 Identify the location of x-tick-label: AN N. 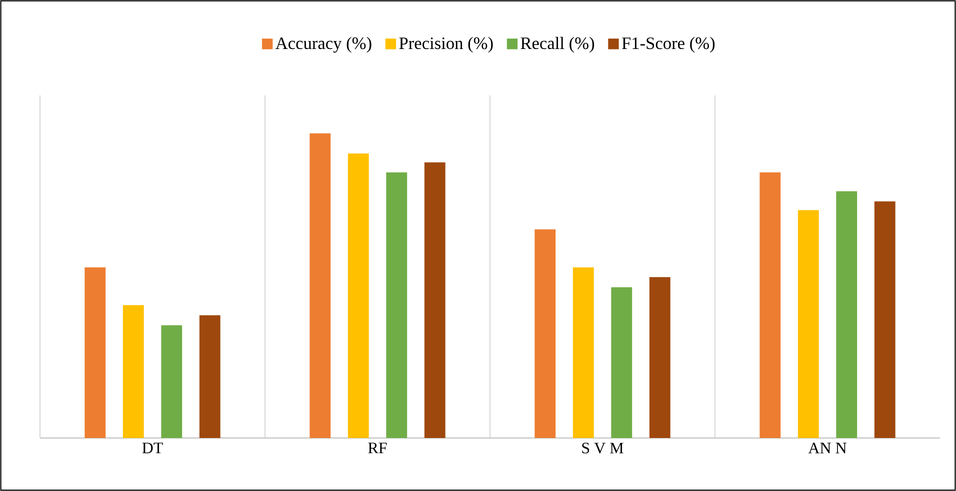
(827, 448).